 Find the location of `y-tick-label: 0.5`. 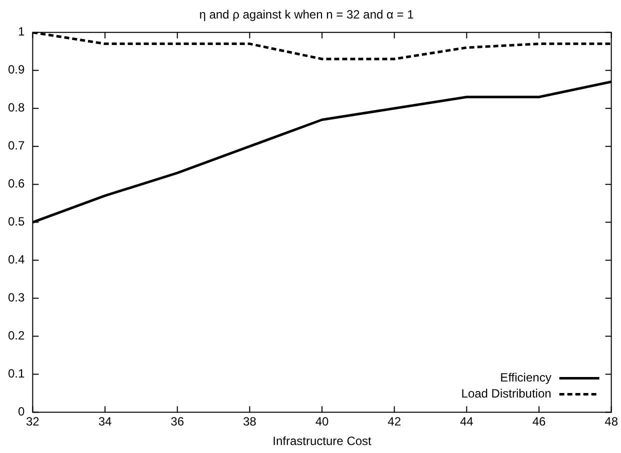

y-tick-label: 0.5 is located at coordinates (16, 221).